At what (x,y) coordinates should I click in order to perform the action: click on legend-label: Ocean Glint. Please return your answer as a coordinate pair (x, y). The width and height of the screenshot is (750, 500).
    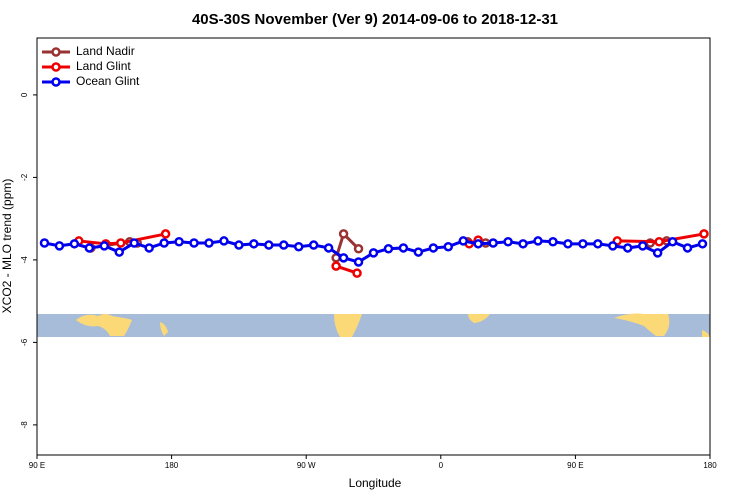
    Looking at the image, I should click on (108, 81).